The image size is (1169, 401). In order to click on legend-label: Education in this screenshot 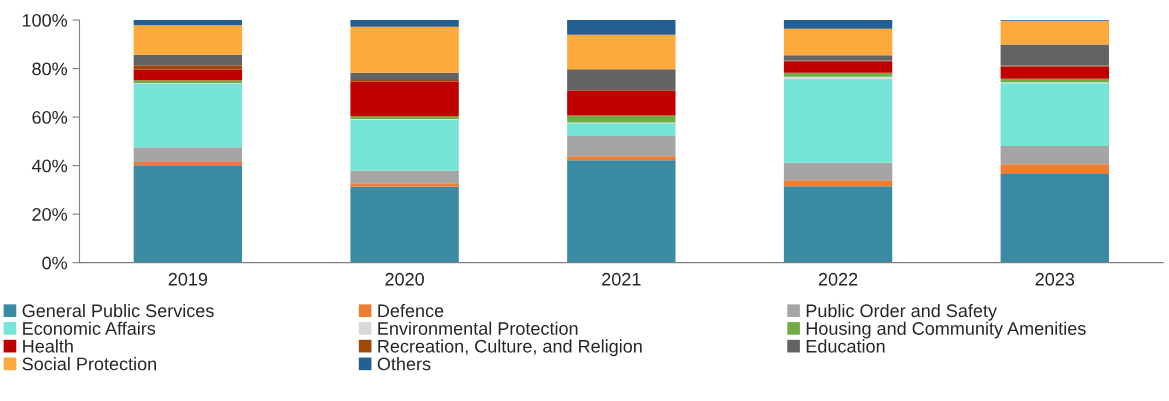, I will do `click(845, 346)`.